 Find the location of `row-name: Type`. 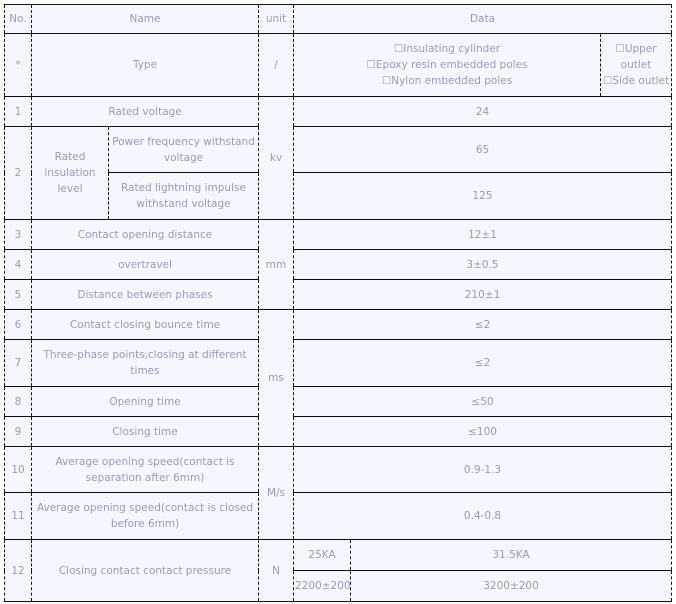

row-name: Type is located at coordinates (145, 65).